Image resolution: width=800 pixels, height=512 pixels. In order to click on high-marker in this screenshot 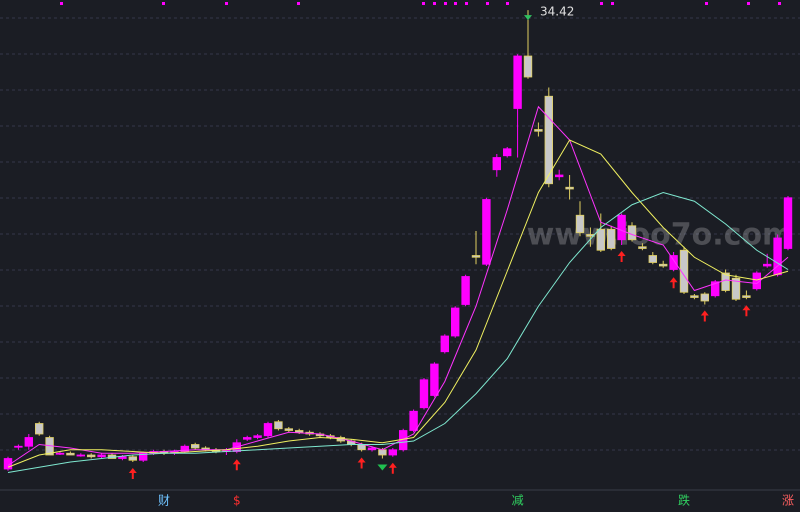, I will do `click(528, 18)`.